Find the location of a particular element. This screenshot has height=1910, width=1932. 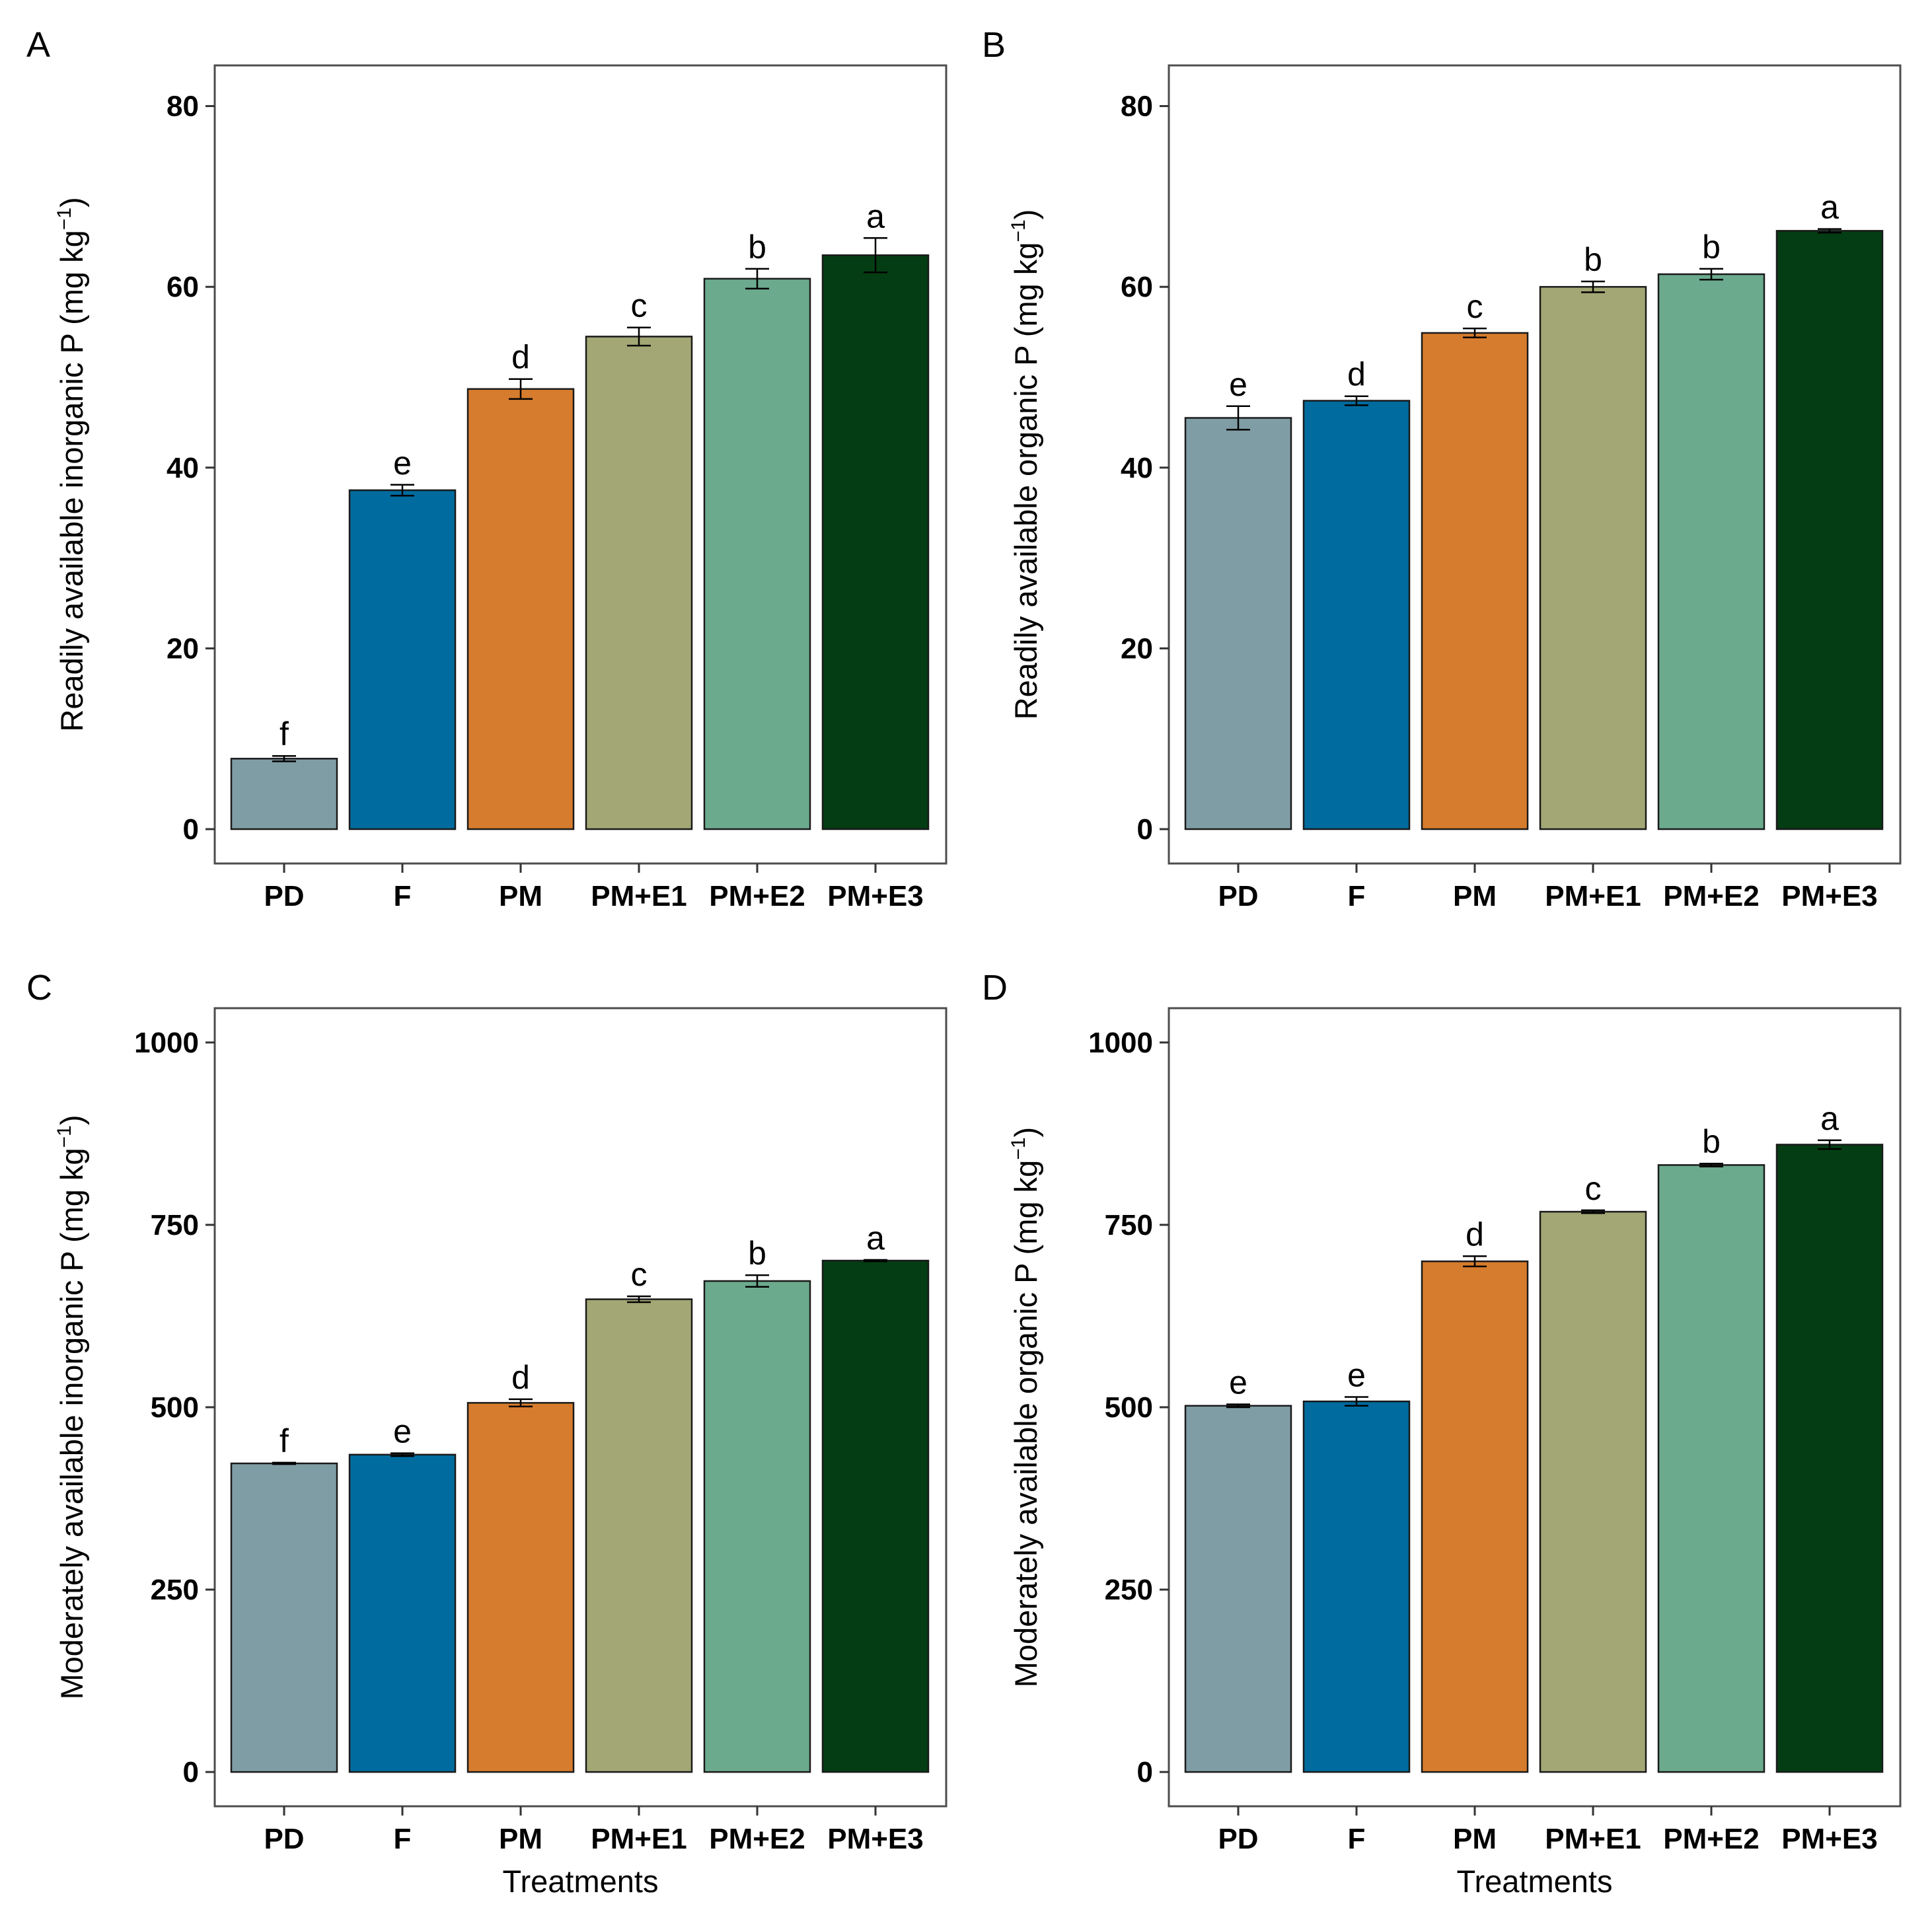

y-tick-label: 60 is located at coordinates (1137, 287).